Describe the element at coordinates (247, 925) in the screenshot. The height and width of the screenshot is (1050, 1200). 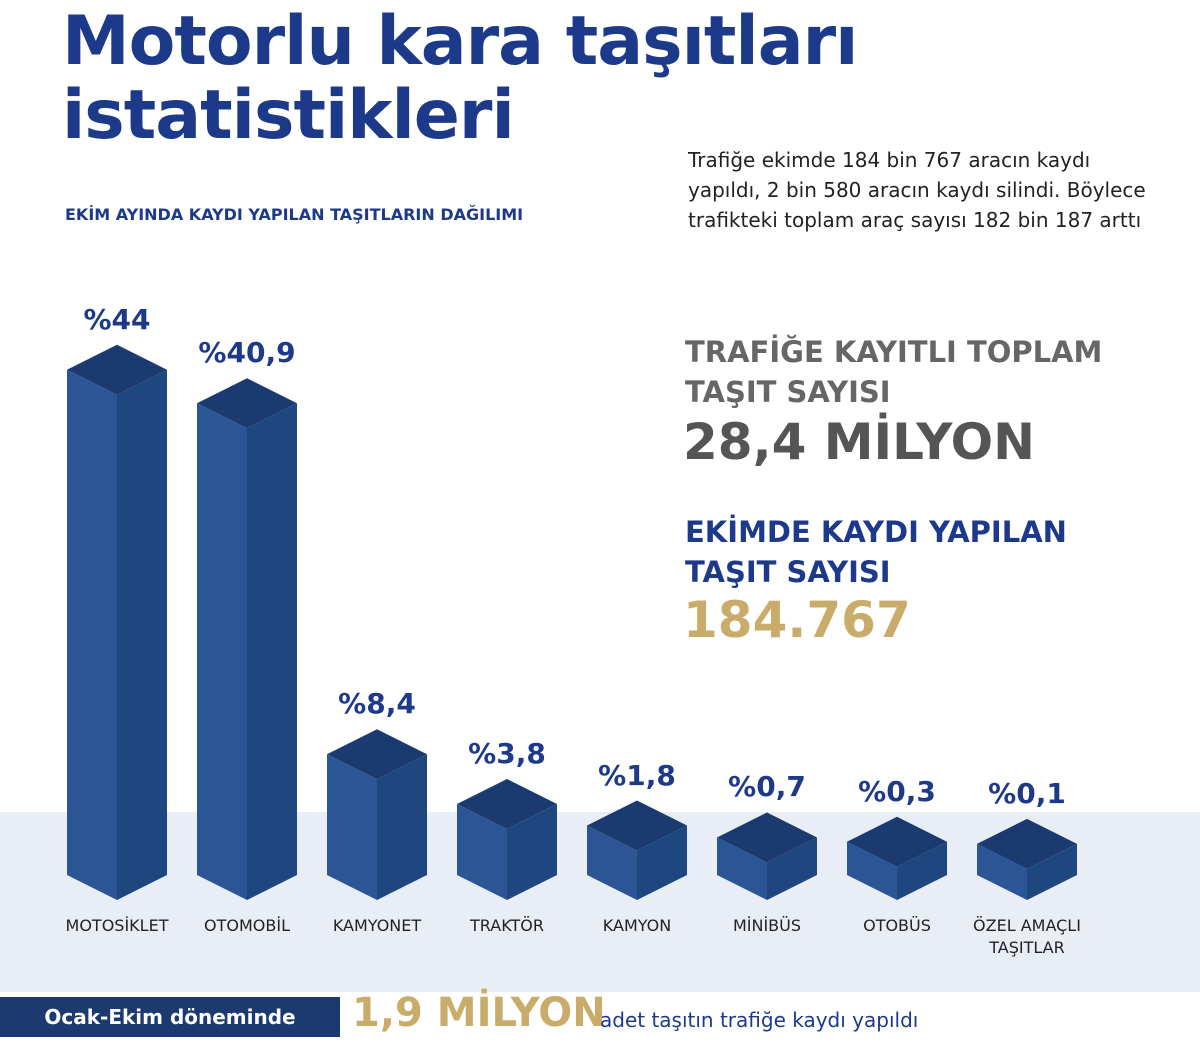
I see `category-label: OTOMOBİL` at that location.